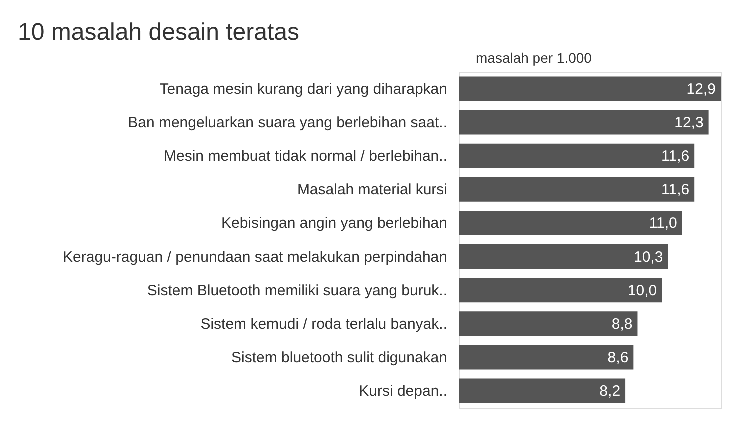 The image size is (741, 422). What do you see at coordinates (306, 157) in the screenshot?
I see `y-tick-label: Mesin membuat tidak normal / berlebihan..` at bounding box center [306, 157].